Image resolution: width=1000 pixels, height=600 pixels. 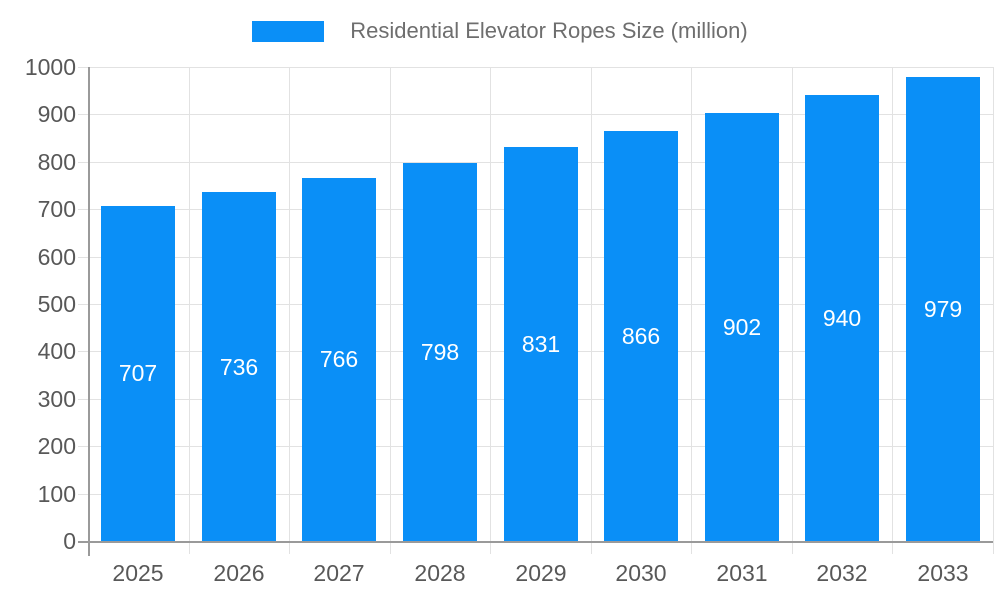 I want to click on x-axis-tick-label: 2027, so click(x=339, y=573).